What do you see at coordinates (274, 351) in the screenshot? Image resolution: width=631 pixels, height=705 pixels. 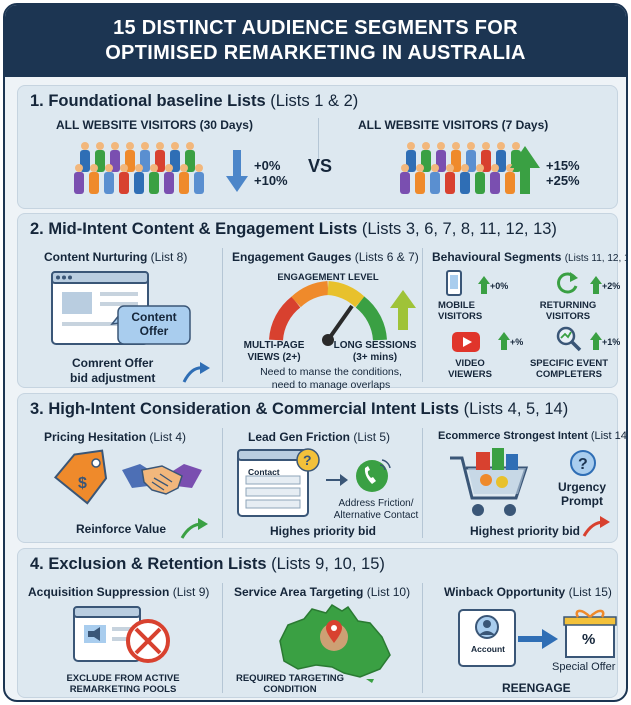 I see `multi-page-views-label: MULTI-PAGE VIEWS (2+)` at bounding box center [274, 351].